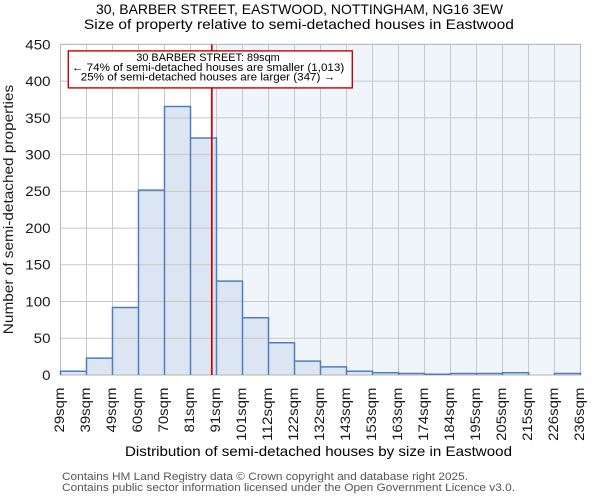 The width and height of the screenshot is (600, 500). What do you see at coordinates (37, 44) in the screenshot?
I see `svg-text: 450` at bounding box center [37, 44].